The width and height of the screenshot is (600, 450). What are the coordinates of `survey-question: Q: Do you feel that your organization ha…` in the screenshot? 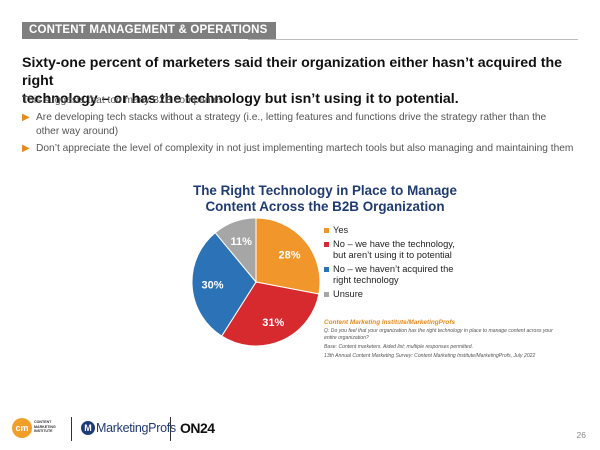 It's located at (438, 334).